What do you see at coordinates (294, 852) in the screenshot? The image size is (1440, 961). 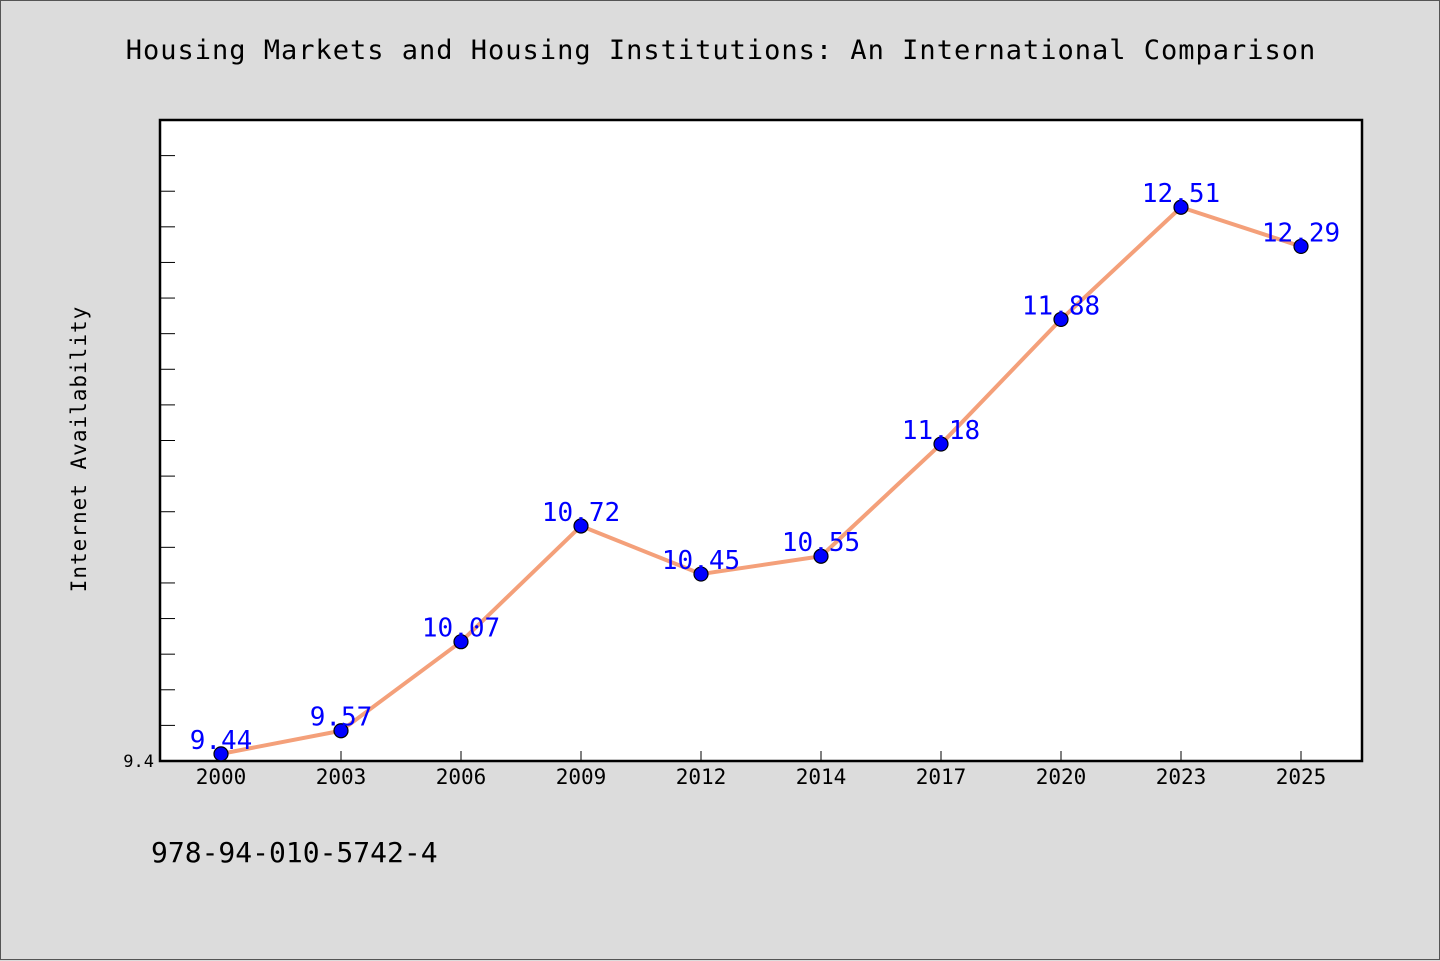 I see `isbn-footer: 978-94-010-5742-4` at bounding box center [294, 852].